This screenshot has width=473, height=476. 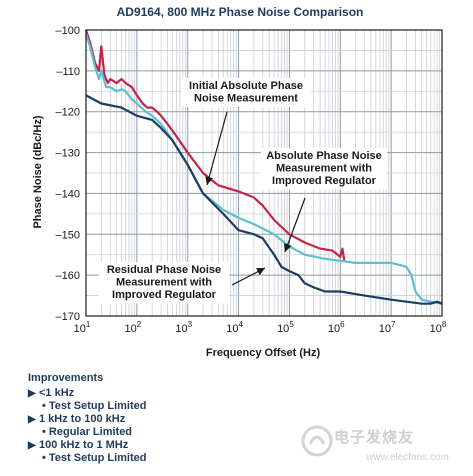 What do you see at coordinates (87, 432) in the screenshot?
I see `improvement-detail: • Regular Limited` at bounding box center [87, 432].